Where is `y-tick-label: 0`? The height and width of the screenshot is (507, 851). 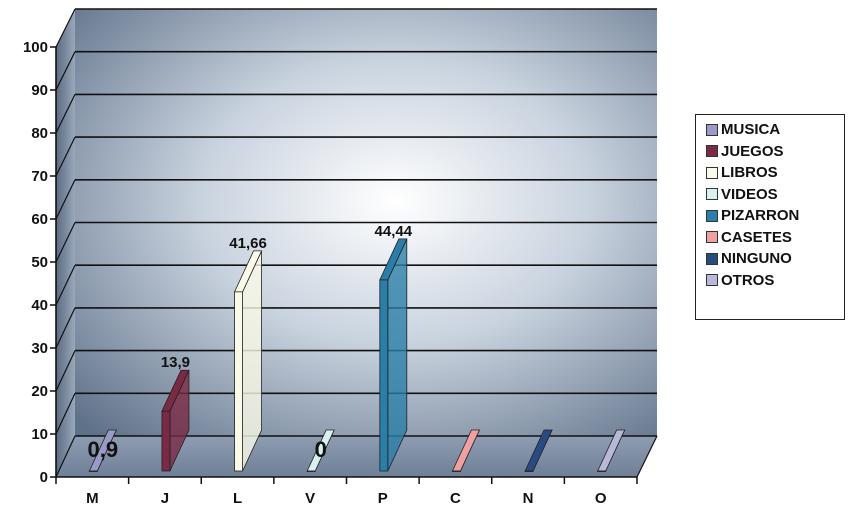
y-tick-label: 0 is located at coordinates (44, 477).